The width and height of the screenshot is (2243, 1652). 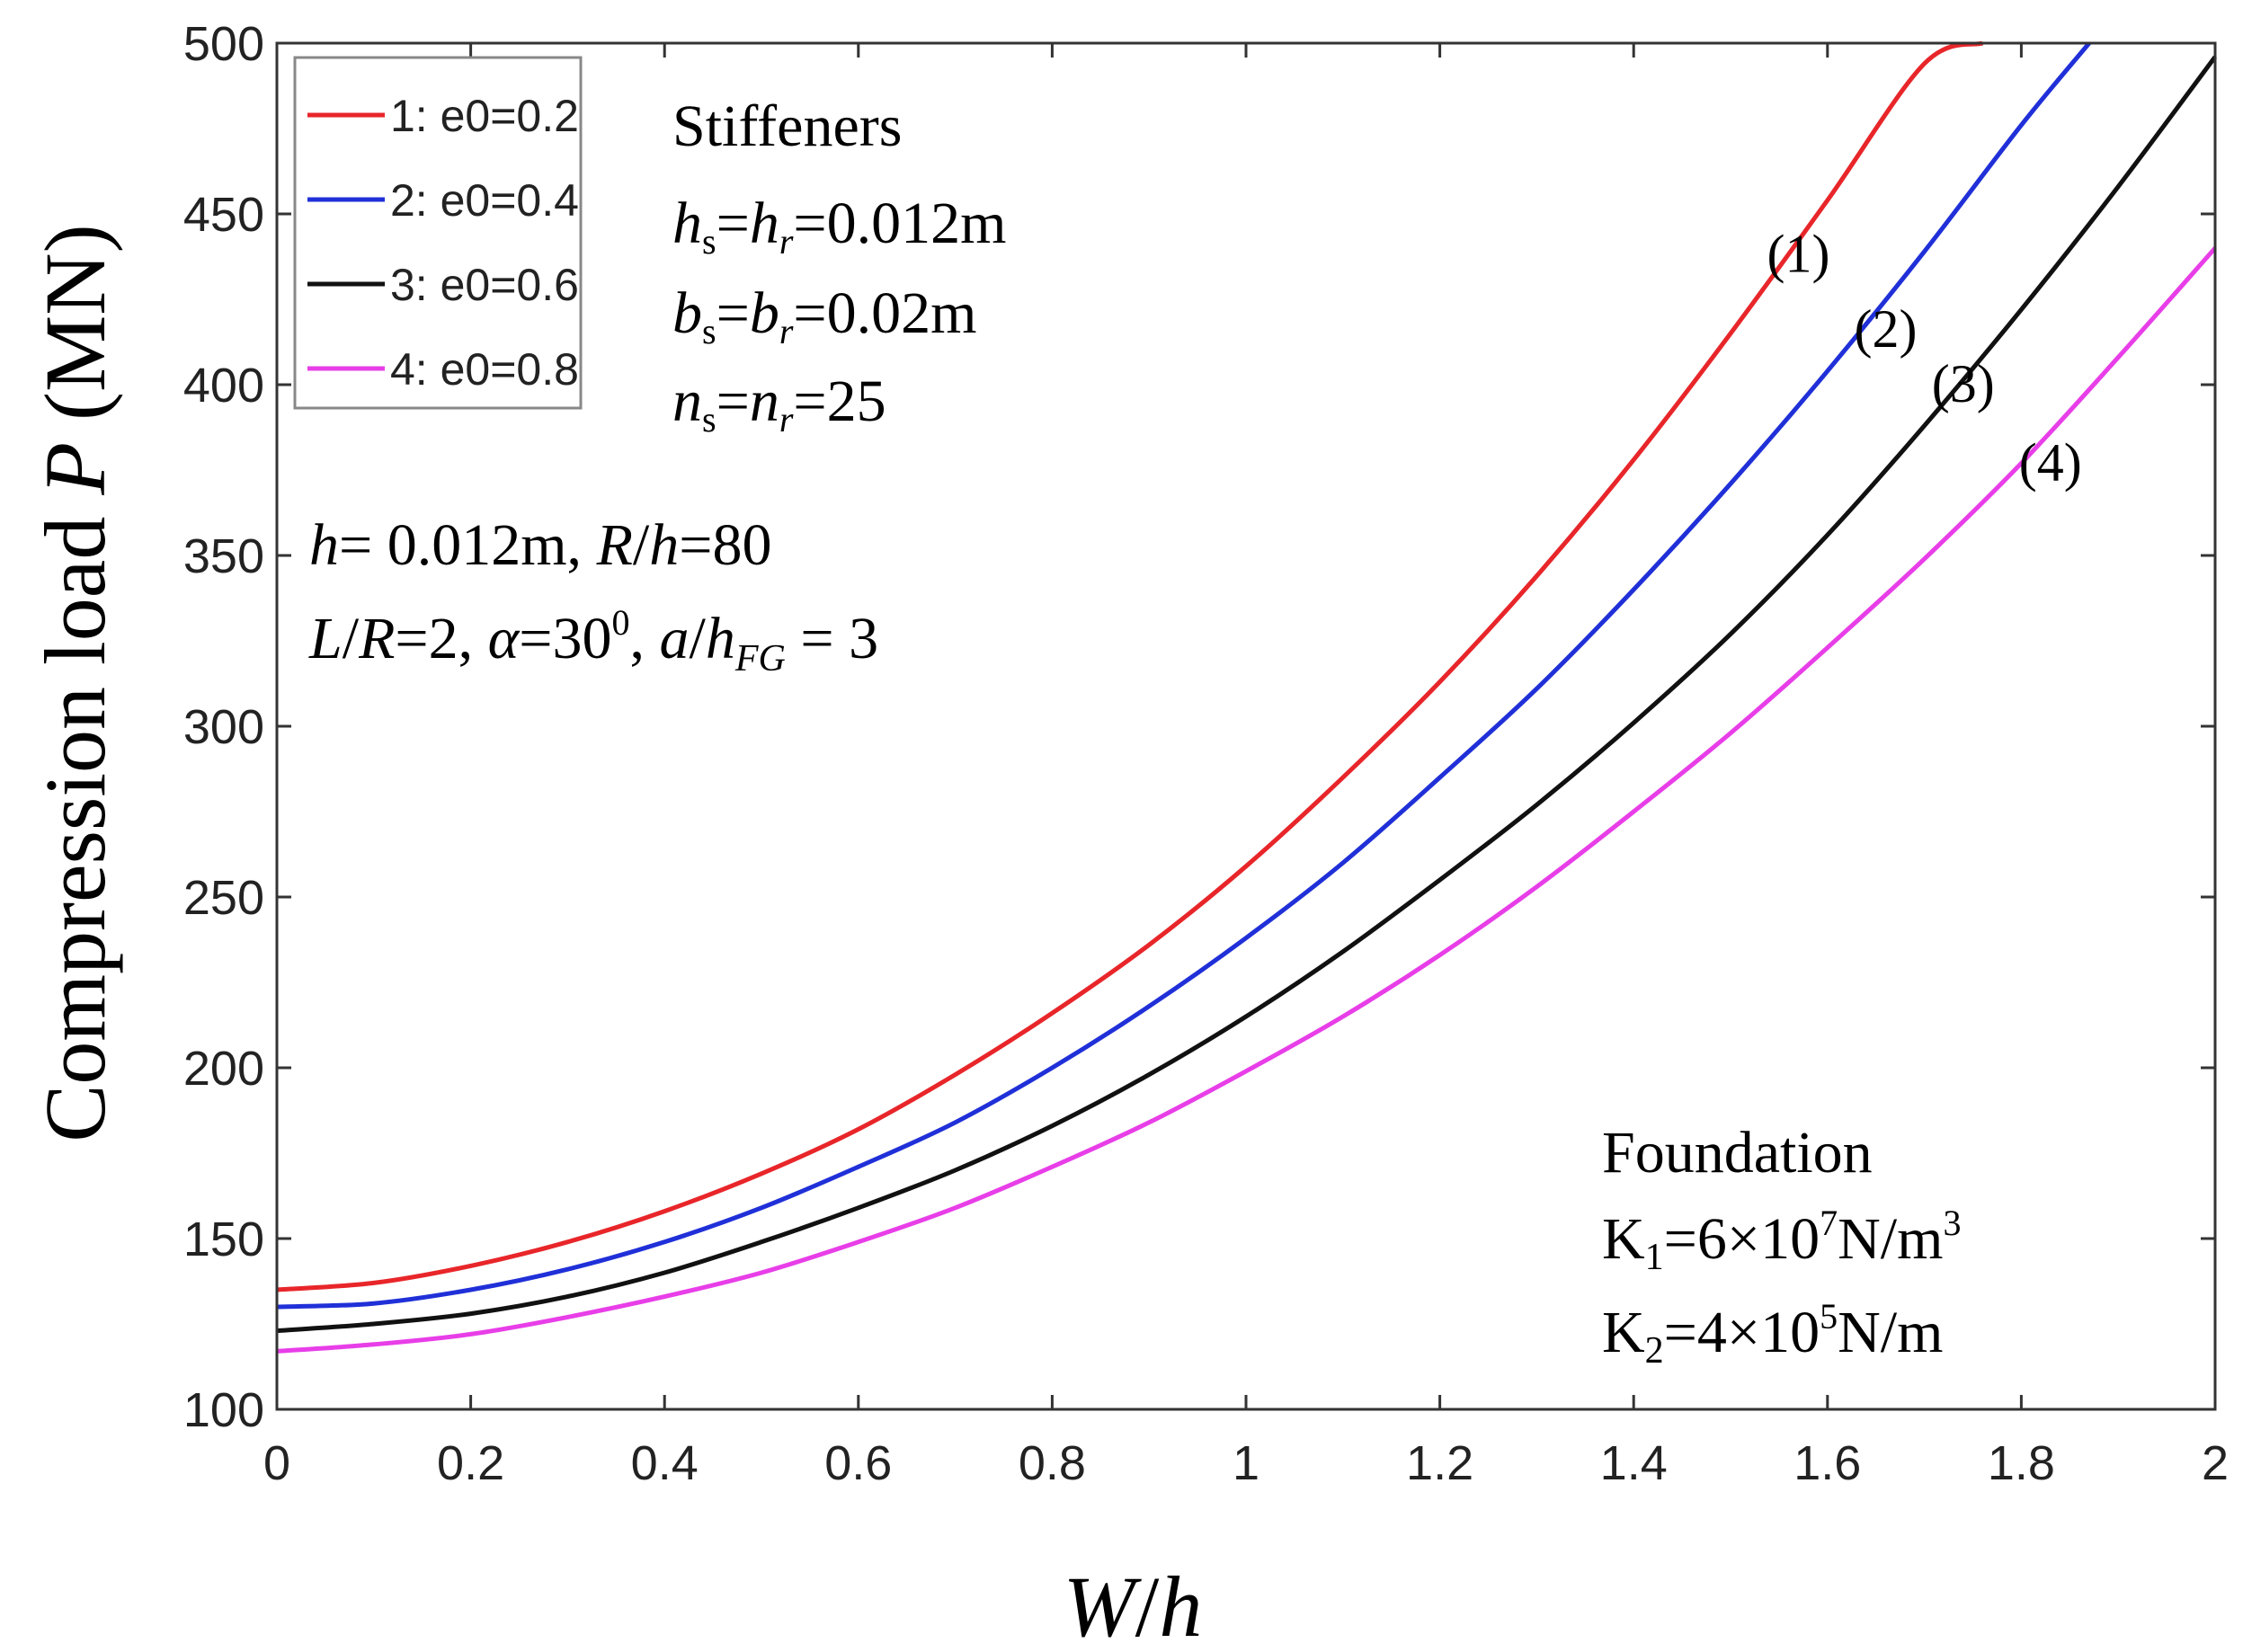 What do you see at coordinates (2215, 1463) in the screenshot?
I see `x-tick-label: 2` at bounding box center [2215, 1463].